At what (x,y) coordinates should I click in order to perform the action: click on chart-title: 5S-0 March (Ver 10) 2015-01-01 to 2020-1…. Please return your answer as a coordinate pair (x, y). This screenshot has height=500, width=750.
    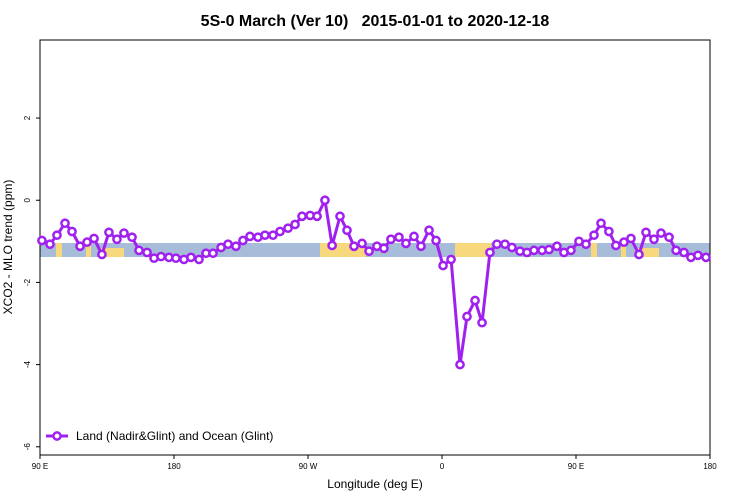
    Looking at the image, I should click on (375, 21).